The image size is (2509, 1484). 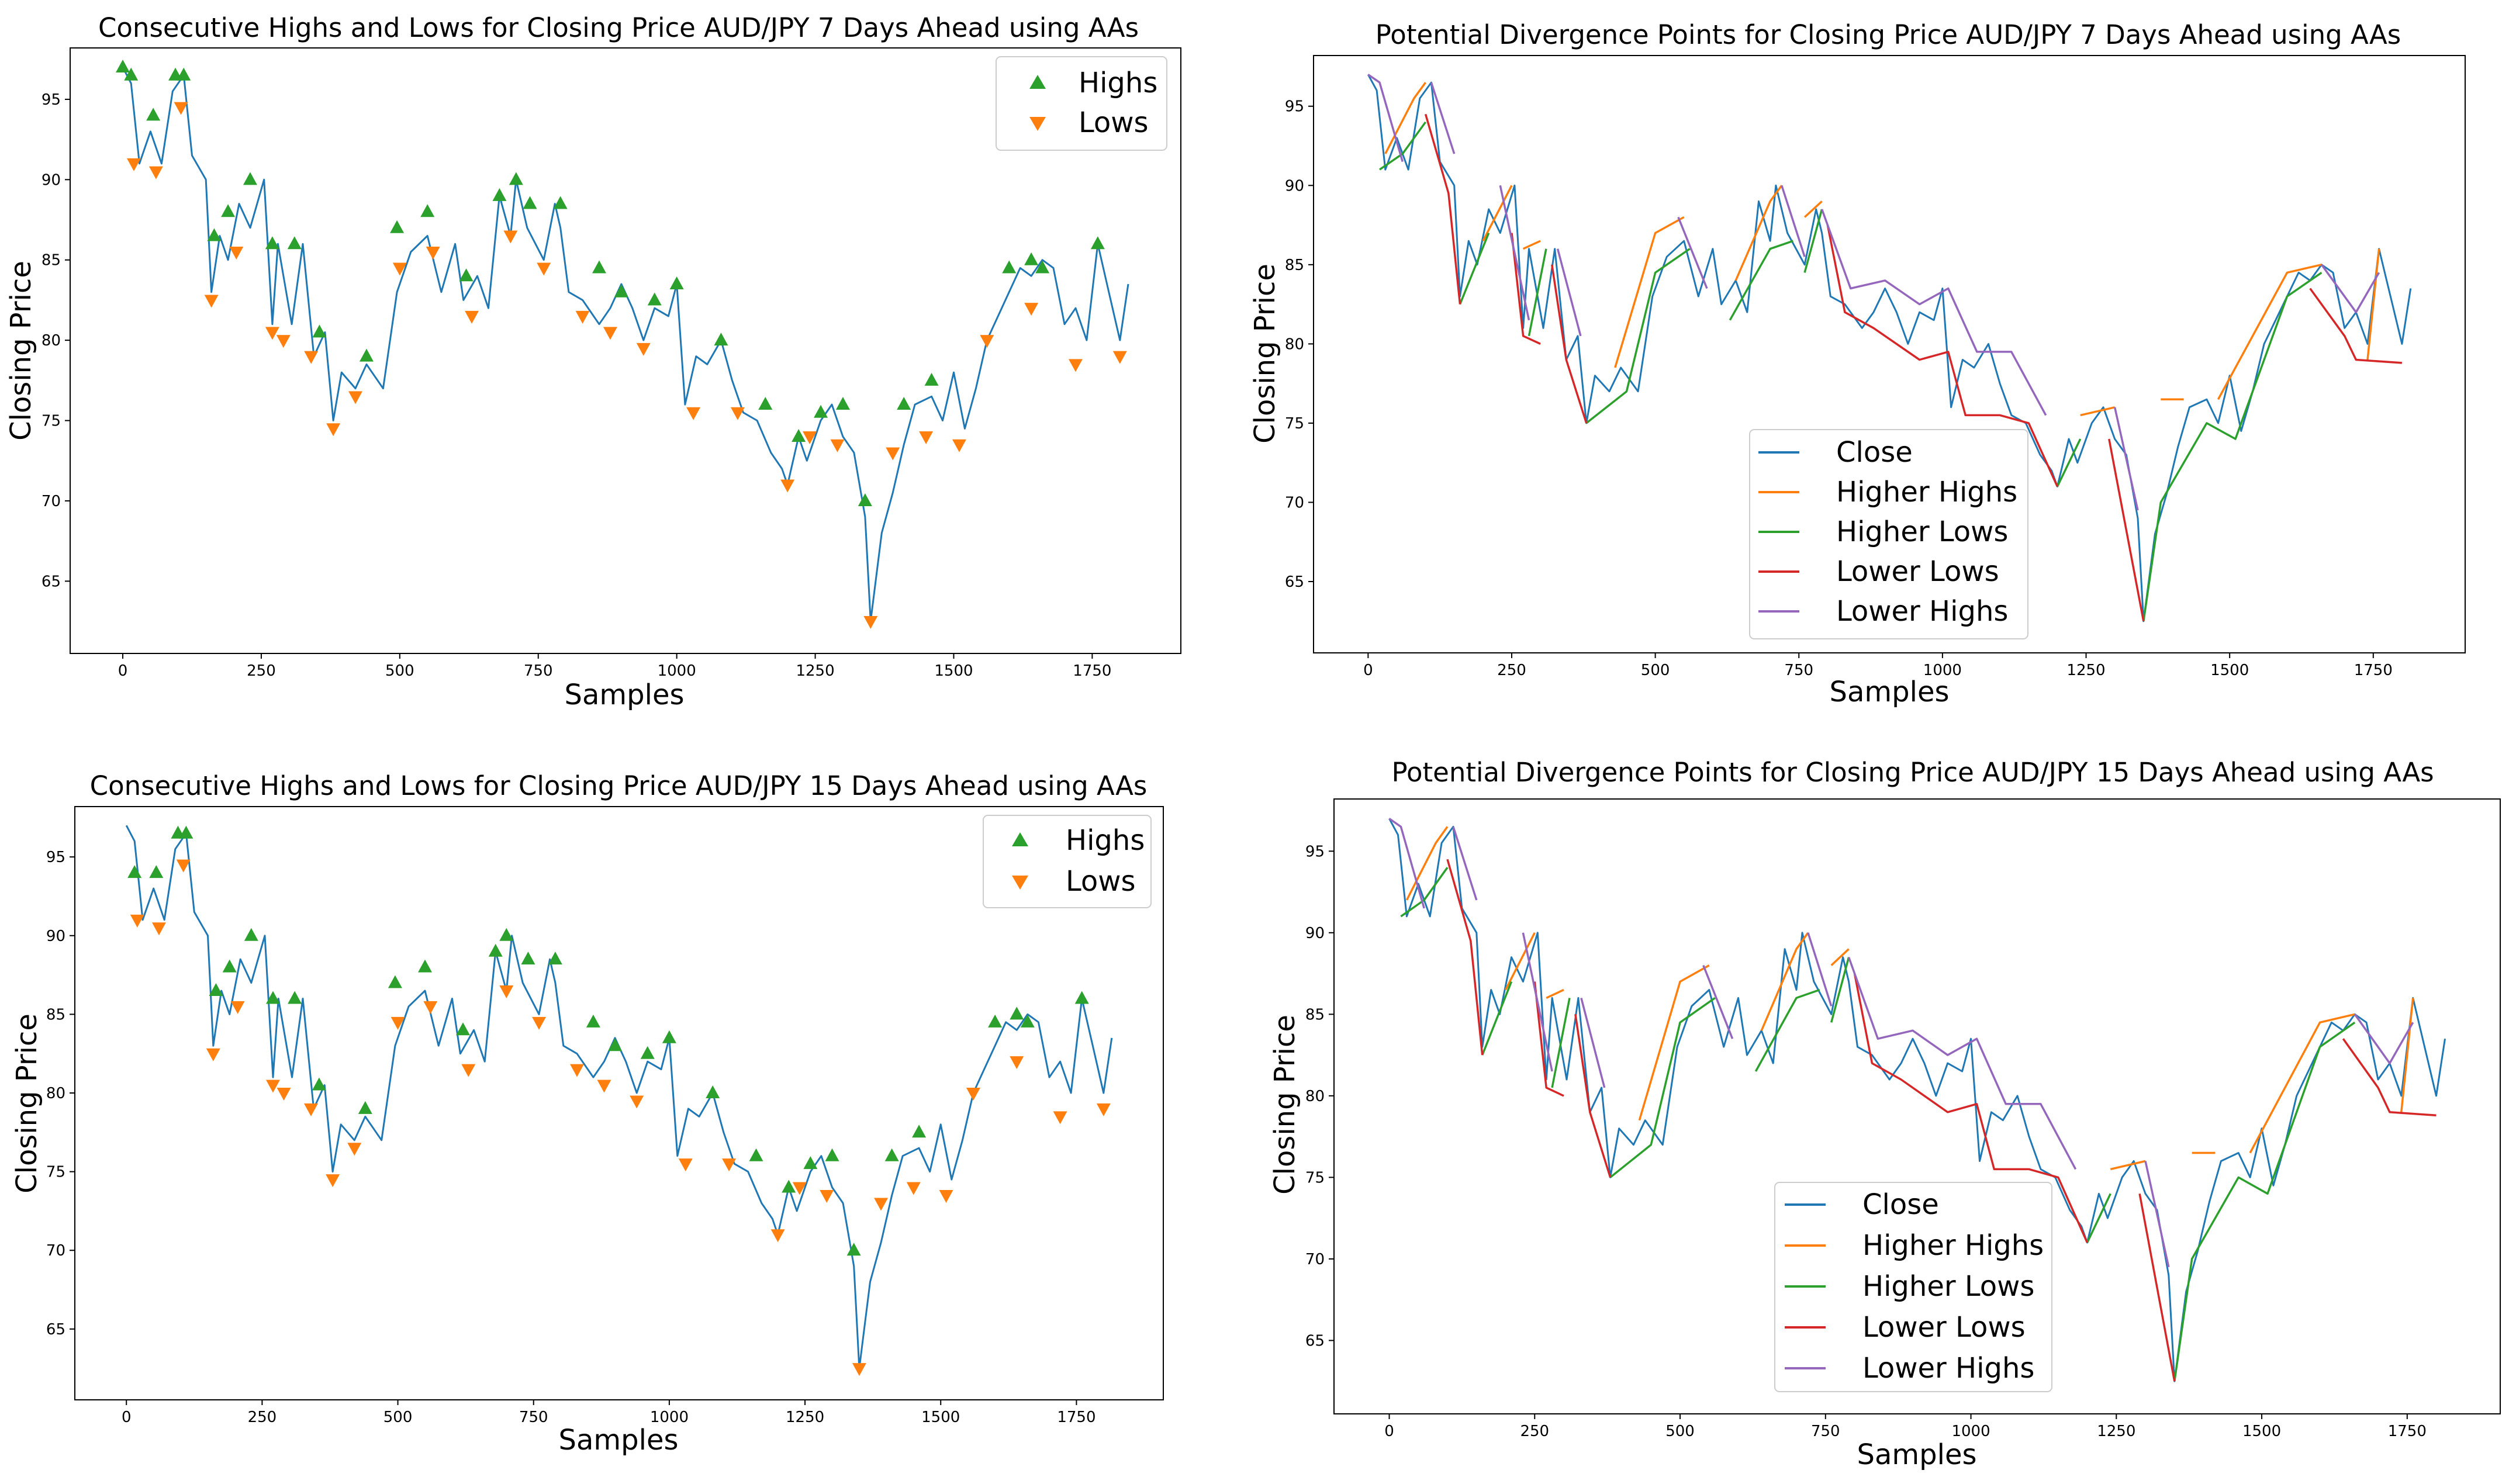 I want to click on y-axis-label: Closing Price, so click(x=1285, y=1105).